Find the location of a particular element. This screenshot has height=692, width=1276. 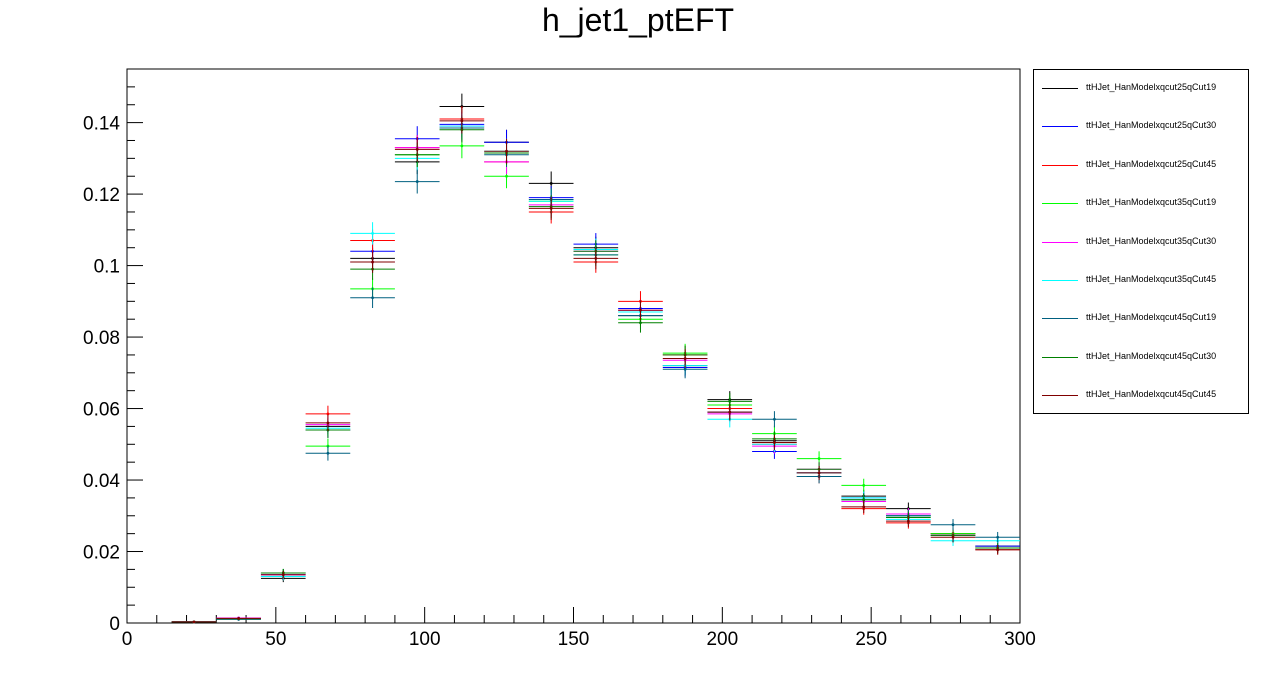

y-tick-label: 0.02 is located at coordinates (101, 553).